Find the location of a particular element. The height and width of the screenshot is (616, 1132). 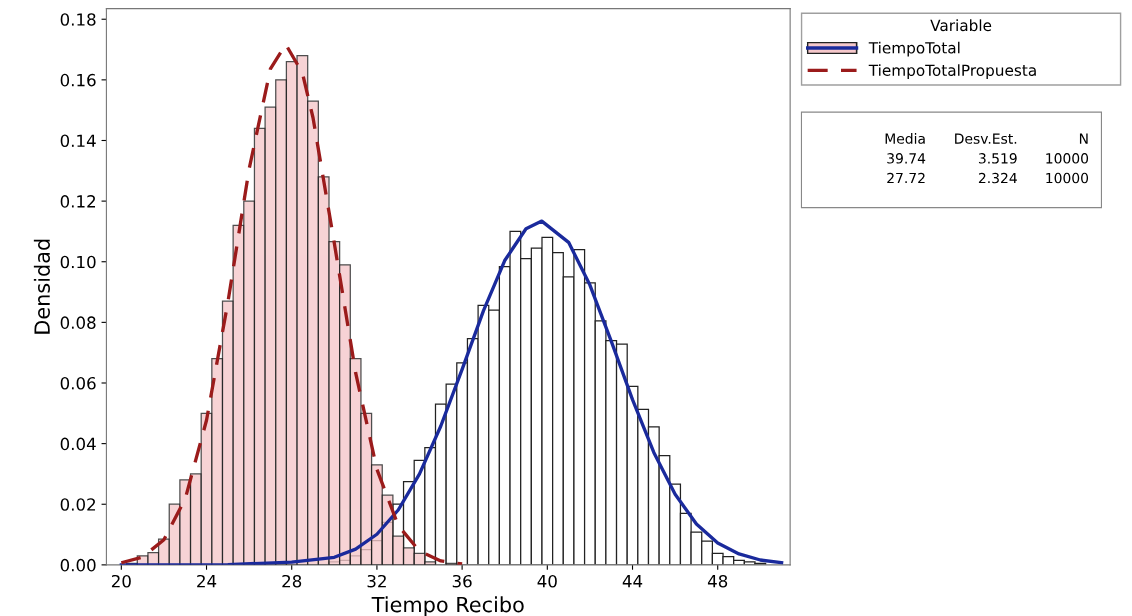

x-axis-title: Tiempo Recibo is located at coordinates (447, 606).